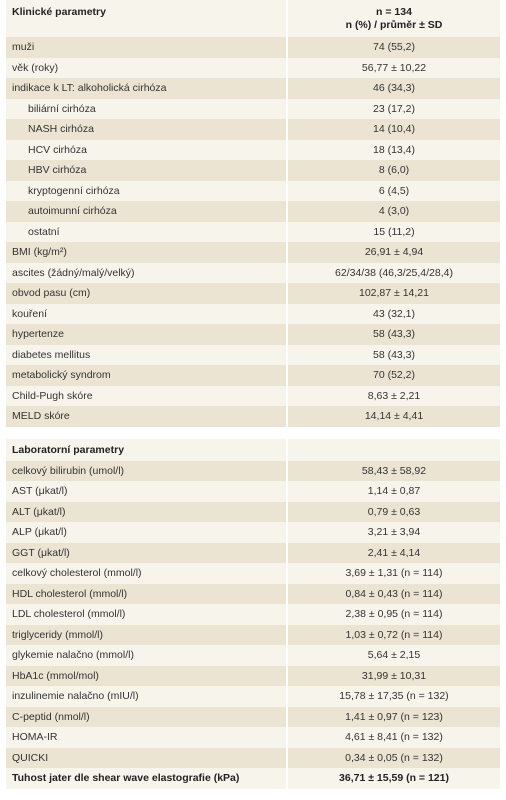  Describe the element at coordinates (253, 252) in the screenshot. I see `table-row: BMI (kg/m²) 26,91 ± 4,94` at that location.